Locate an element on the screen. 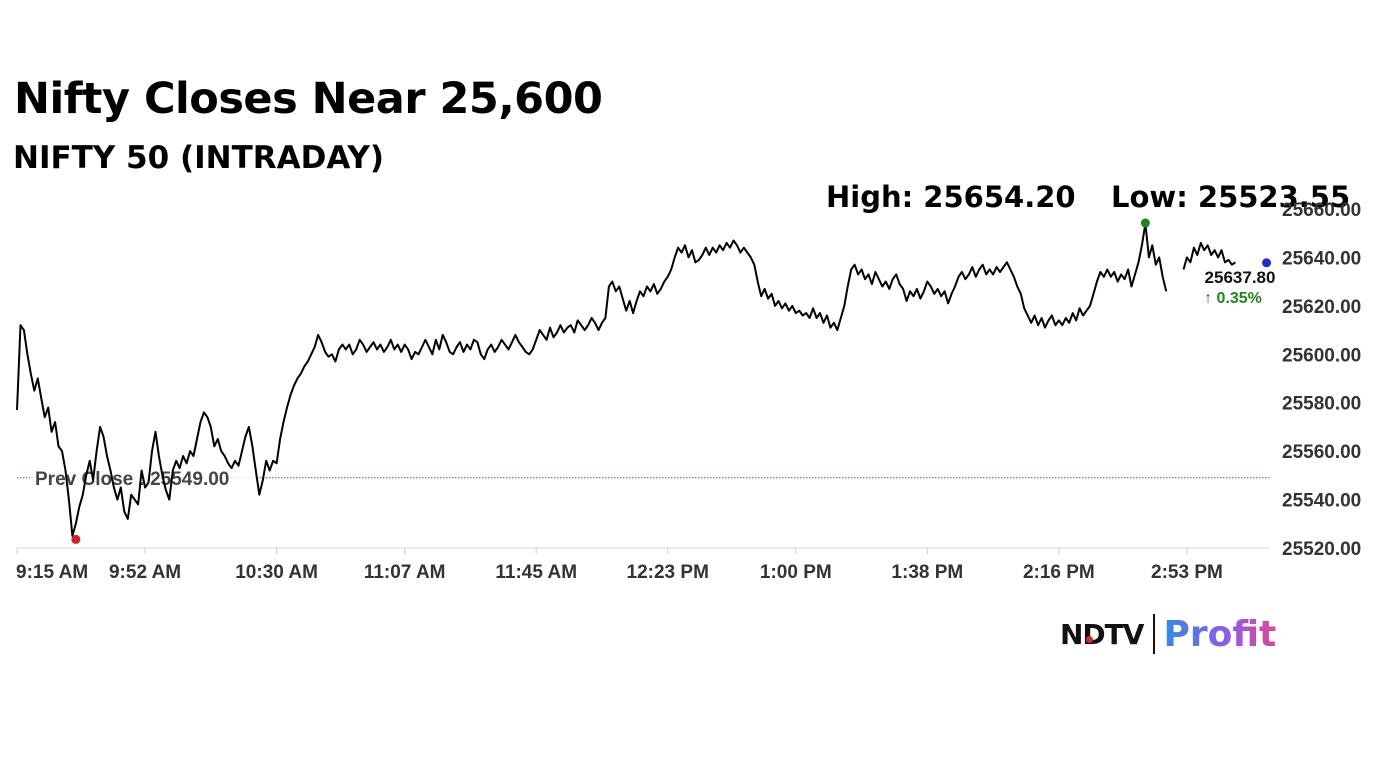 The image size is (1382, 777). x-tick-label: 12:23 PM is located at coordinates (668, 572).